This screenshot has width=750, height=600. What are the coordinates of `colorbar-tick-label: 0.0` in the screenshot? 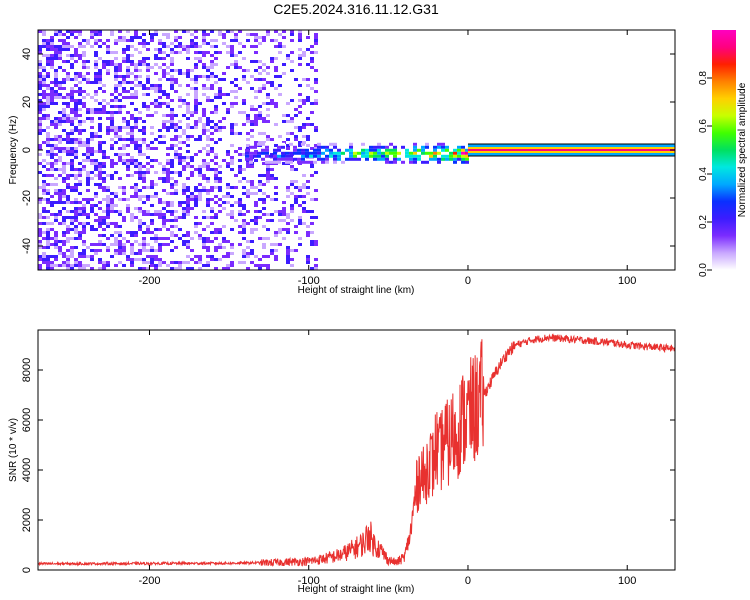 It's located at (703, 270).